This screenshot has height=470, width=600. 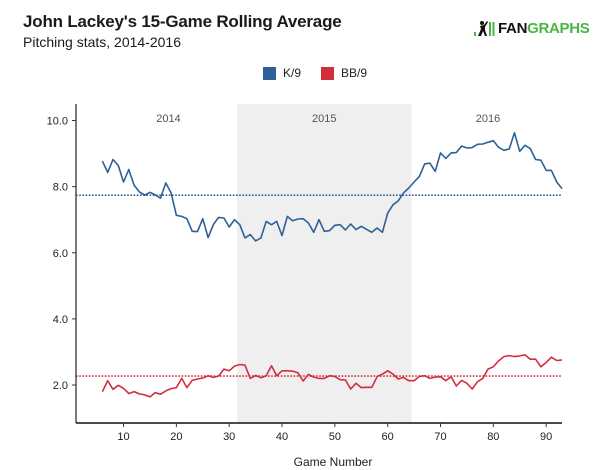 I want to click on season-label-2014: 2014, so click(x=168, y=119).